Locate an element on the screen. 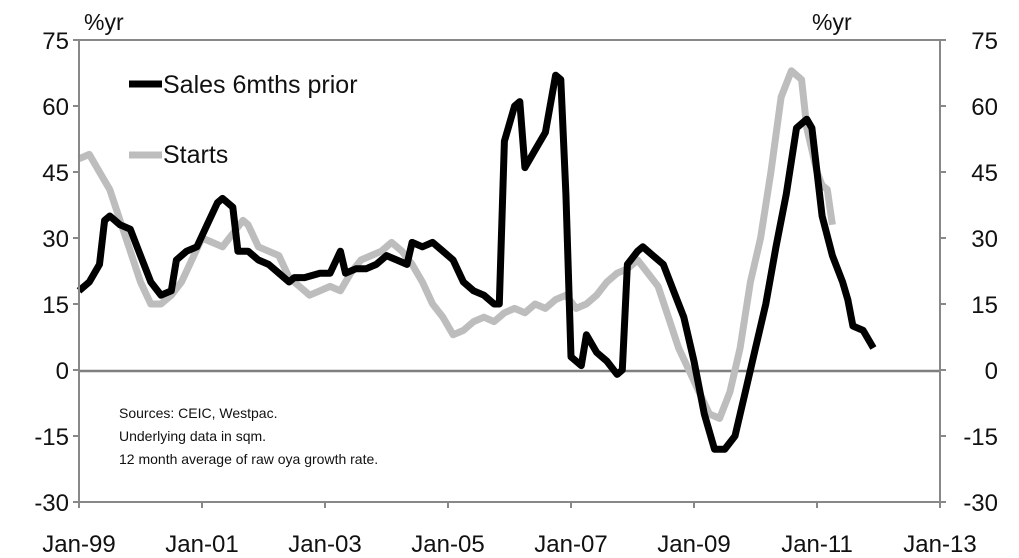 The height and width of the screenshot is (558, 1019). left-y-tick-label: -30 is located at coordinates (51, 503).